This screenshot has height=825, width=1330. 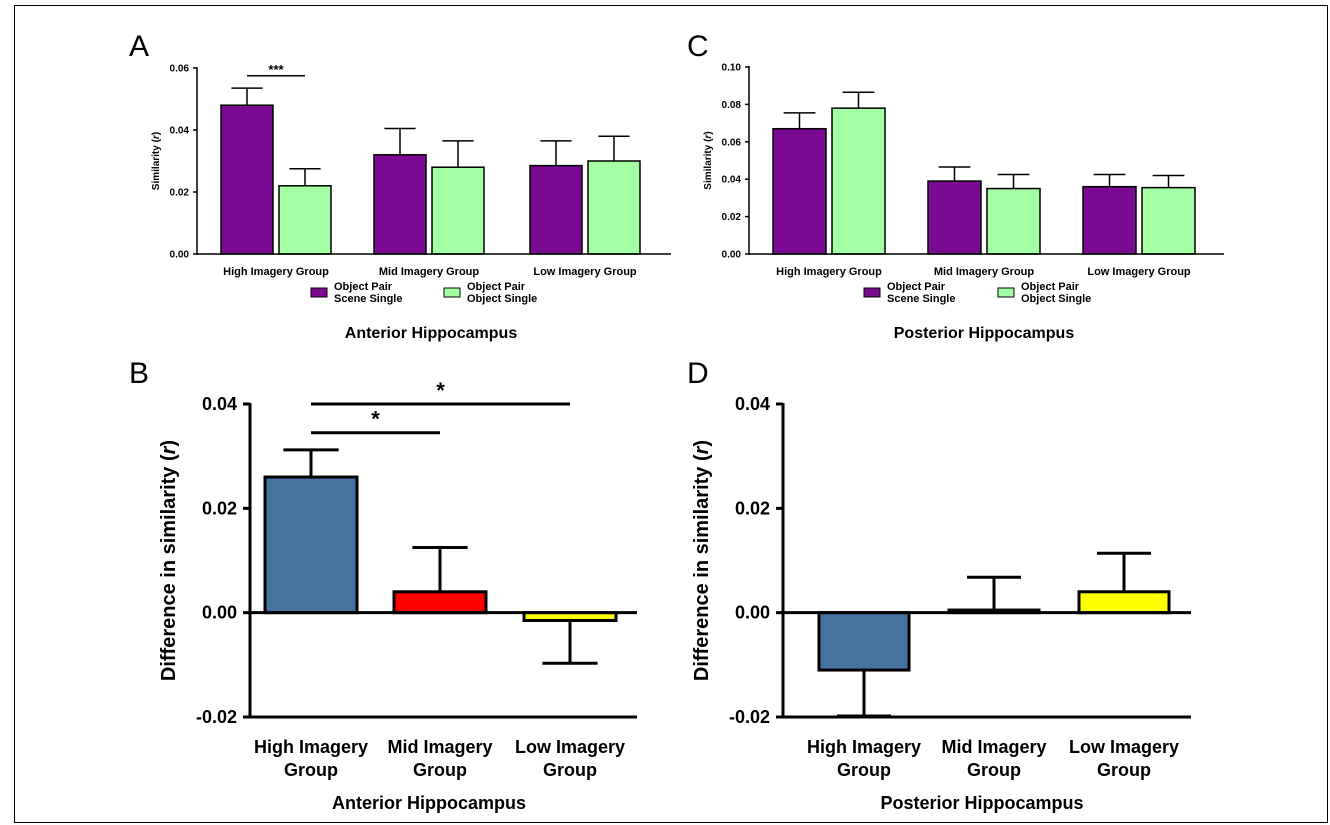 What do you see at coordinates (276, 69) in the screenshot?
I see `significance-label: ***` at bounding box center [276, 69].